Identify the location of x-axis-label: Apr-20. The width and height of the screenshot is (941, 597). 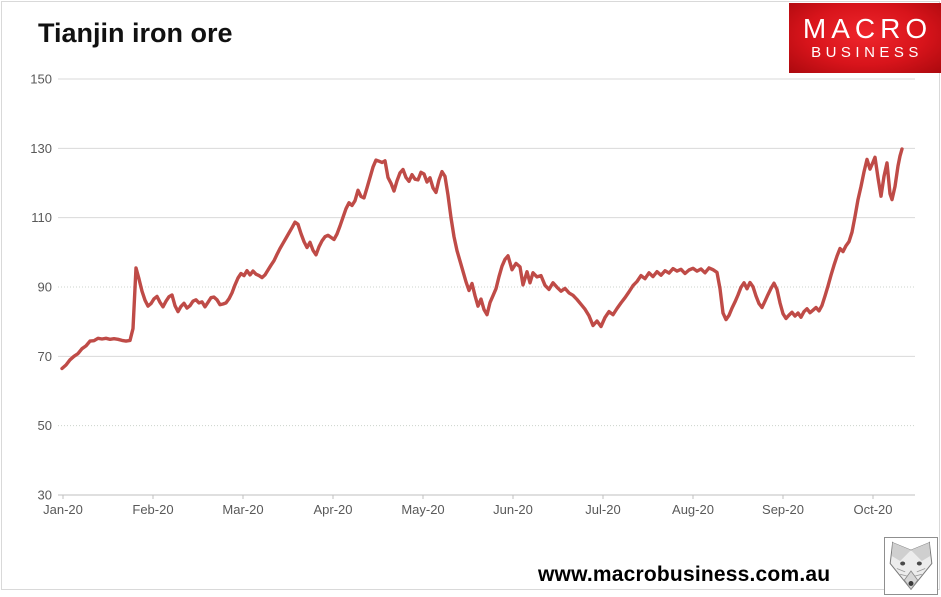
(332, 509).